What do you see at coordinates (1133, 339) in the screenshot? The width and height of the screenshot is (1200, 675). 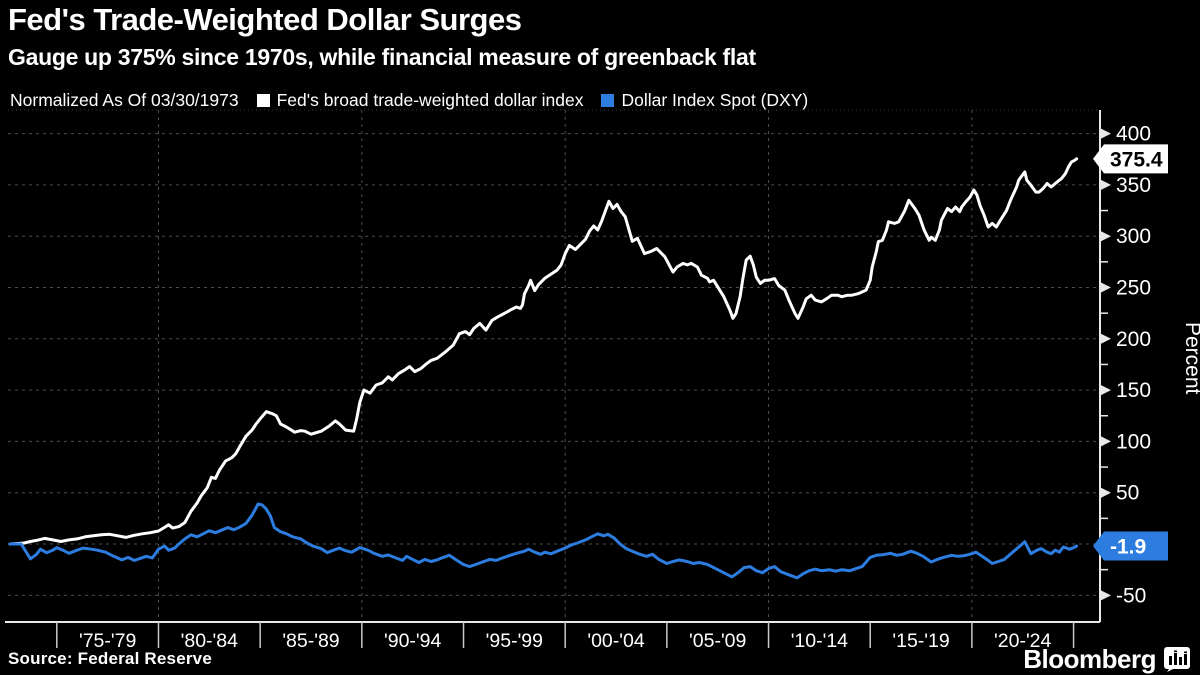 I see `y-tick-label: 200` at bounding box center [1133, 339].